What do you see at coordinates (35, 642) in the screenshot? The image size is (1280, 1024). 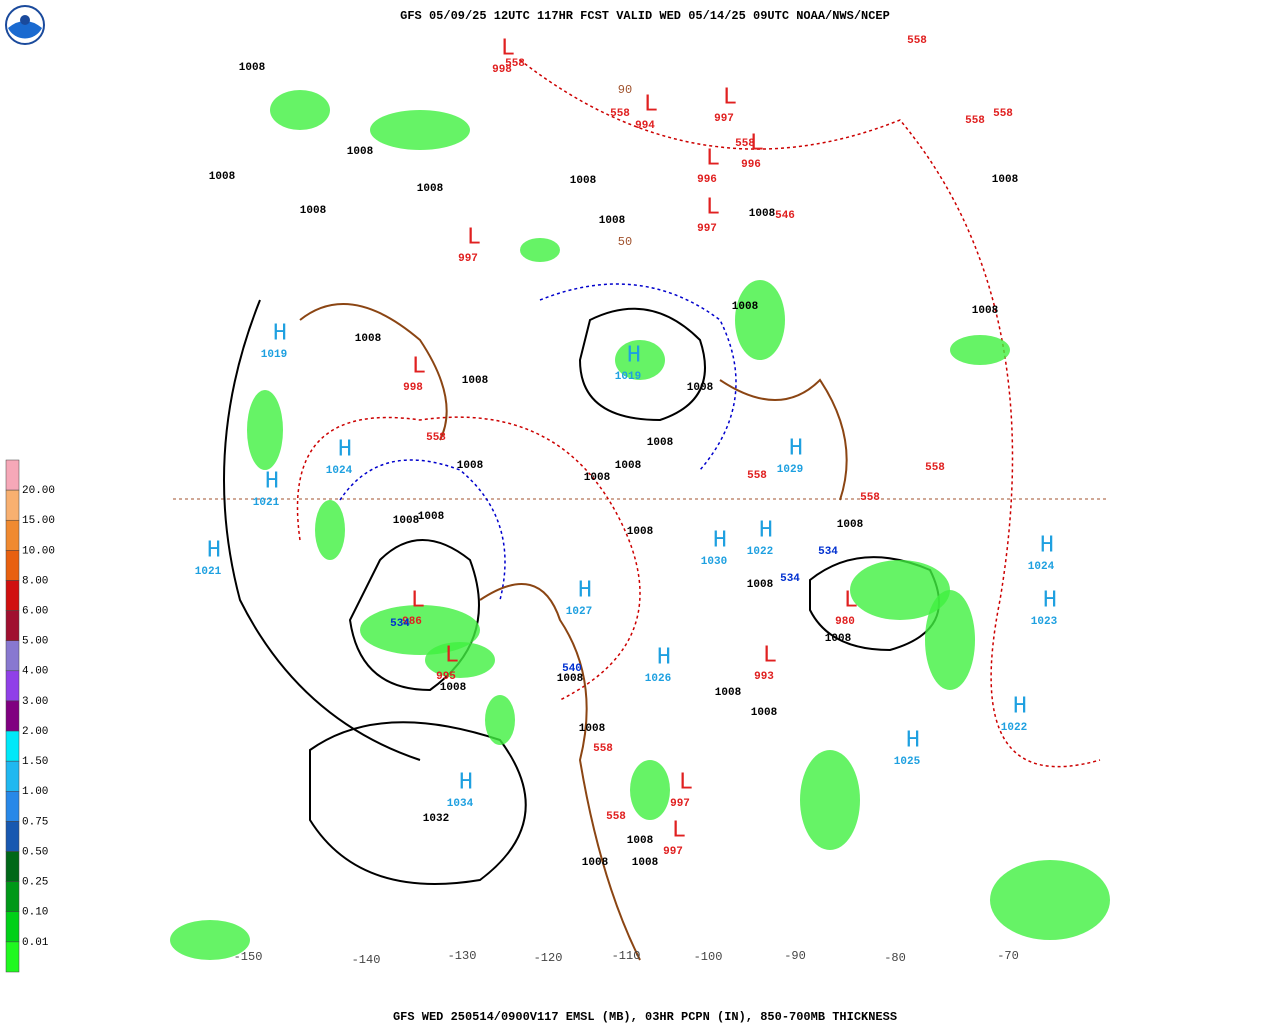 I see `legend-label: 5.00` at bounding box center [35, 642].